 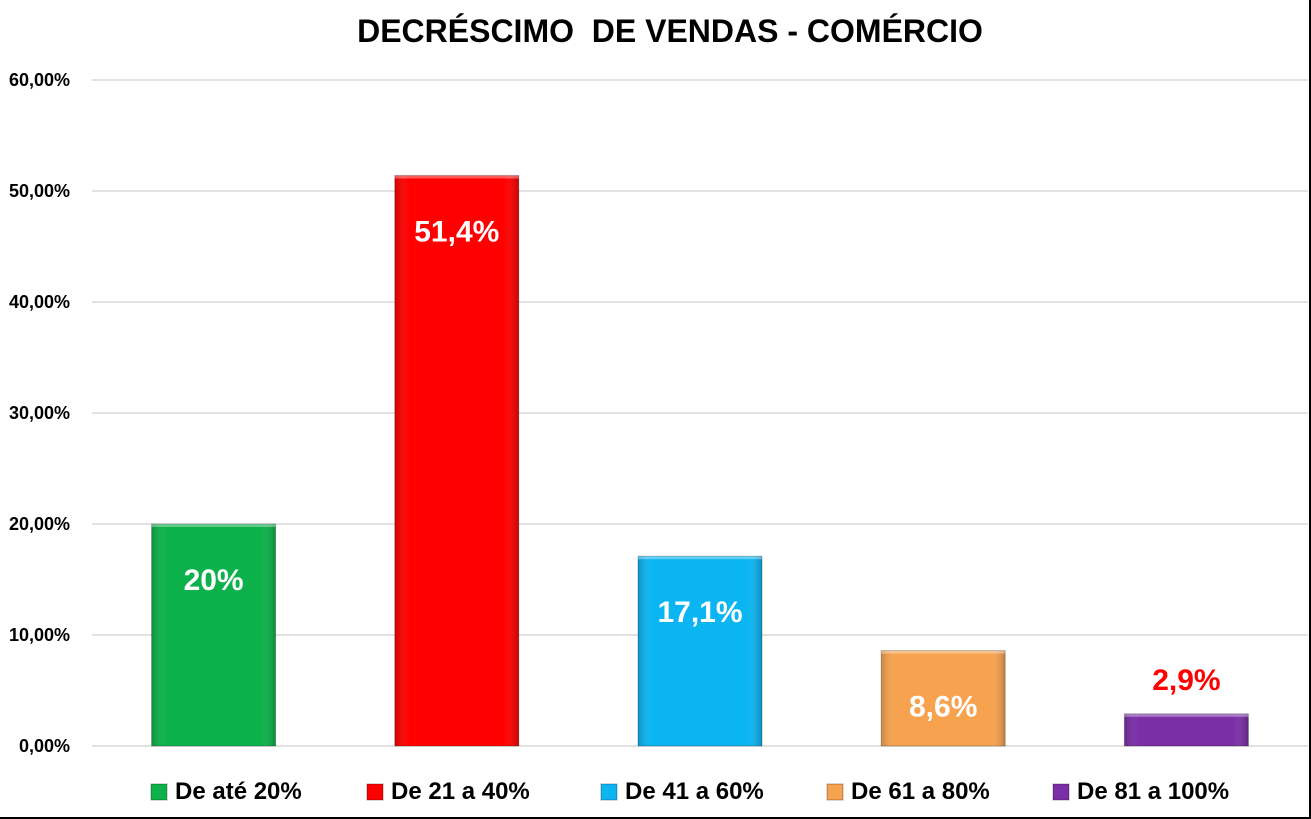 I want to click on y-tick-label: 20,00%, so click(x=39, y=524).